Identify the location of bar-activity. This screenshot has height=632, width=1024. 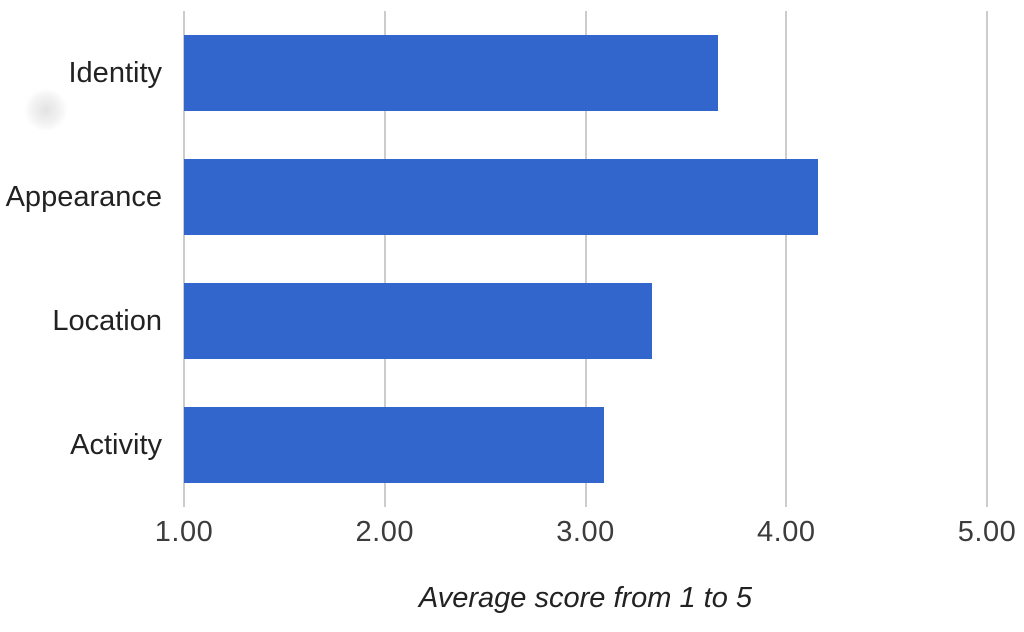
(394, 445).